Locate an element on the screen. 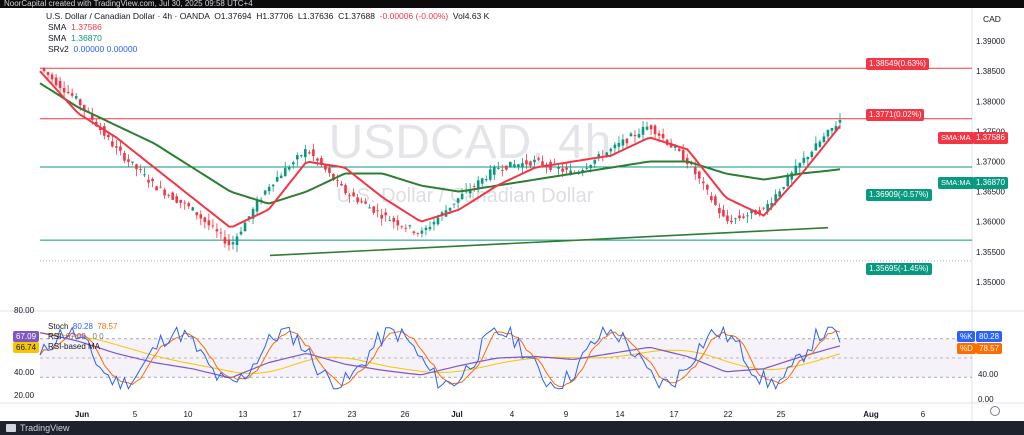  stoch-legend: Stoch 80.28 78.57 is located at coordinates (82, 327).